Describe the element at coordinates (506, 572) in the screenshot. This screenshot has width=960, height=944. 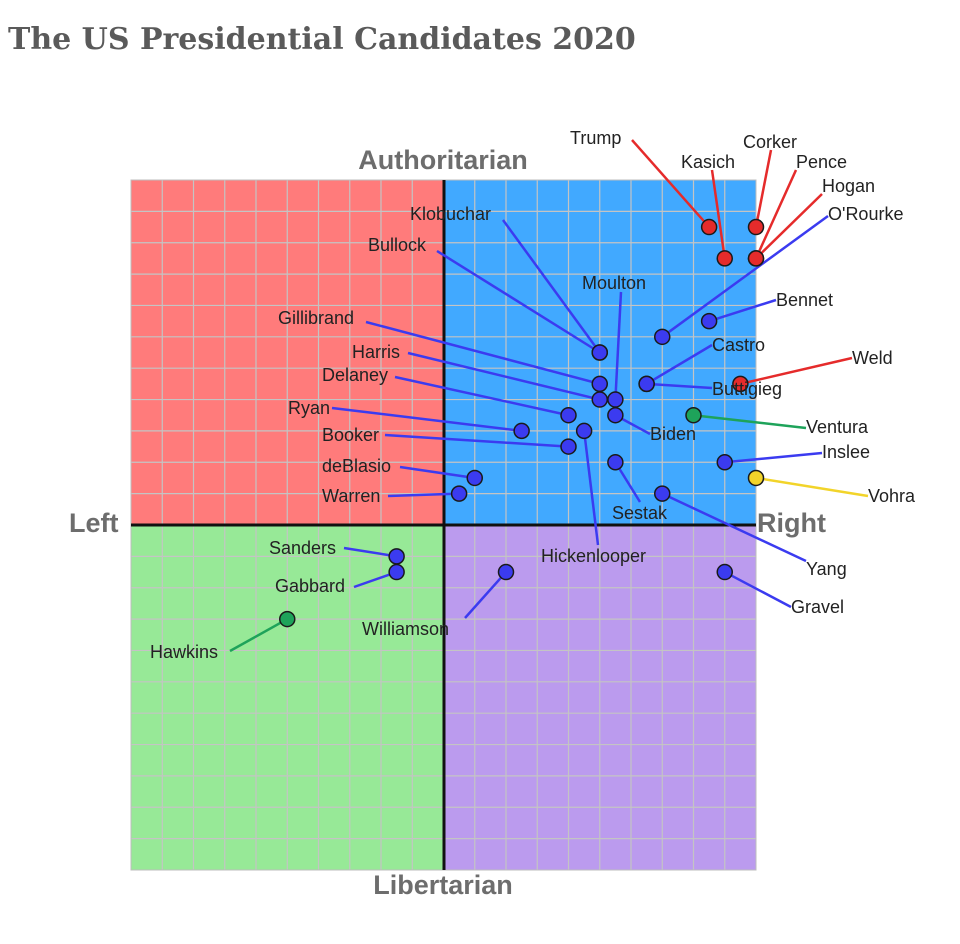
I see `point-williamson` at that location.